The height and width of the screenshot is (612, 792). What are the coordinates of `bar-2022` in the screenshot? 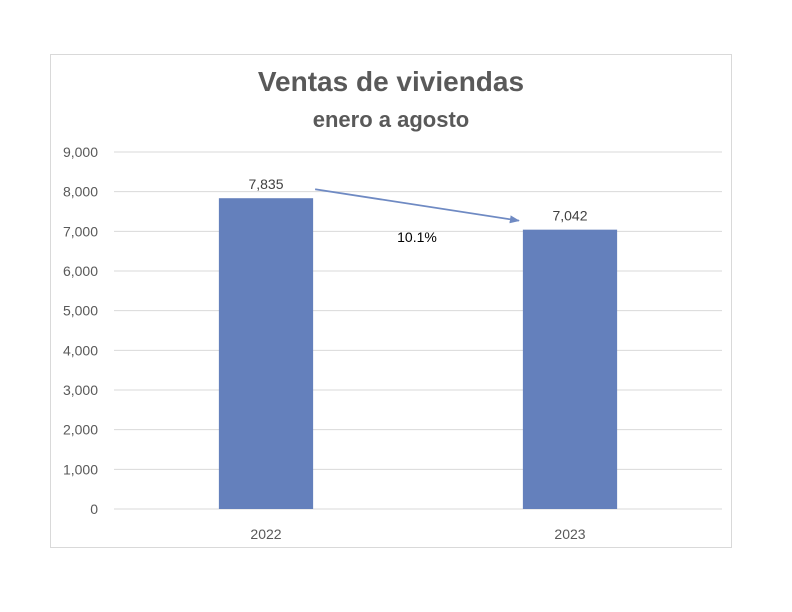 It's located at (266, 353).